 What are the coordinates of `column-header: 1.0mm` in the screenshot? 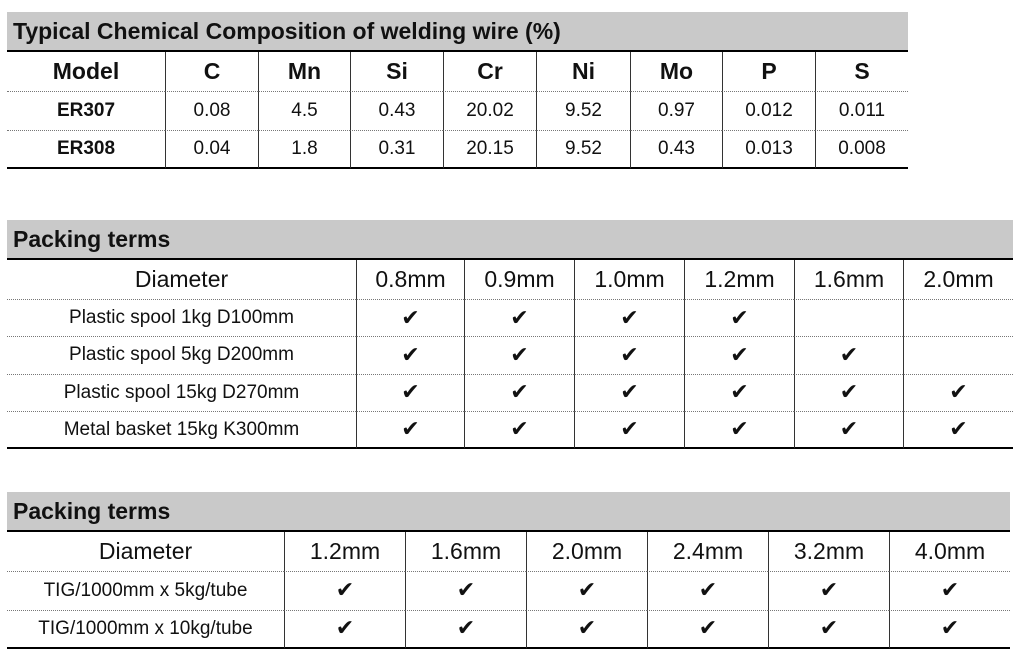 It's located at (629, 280).